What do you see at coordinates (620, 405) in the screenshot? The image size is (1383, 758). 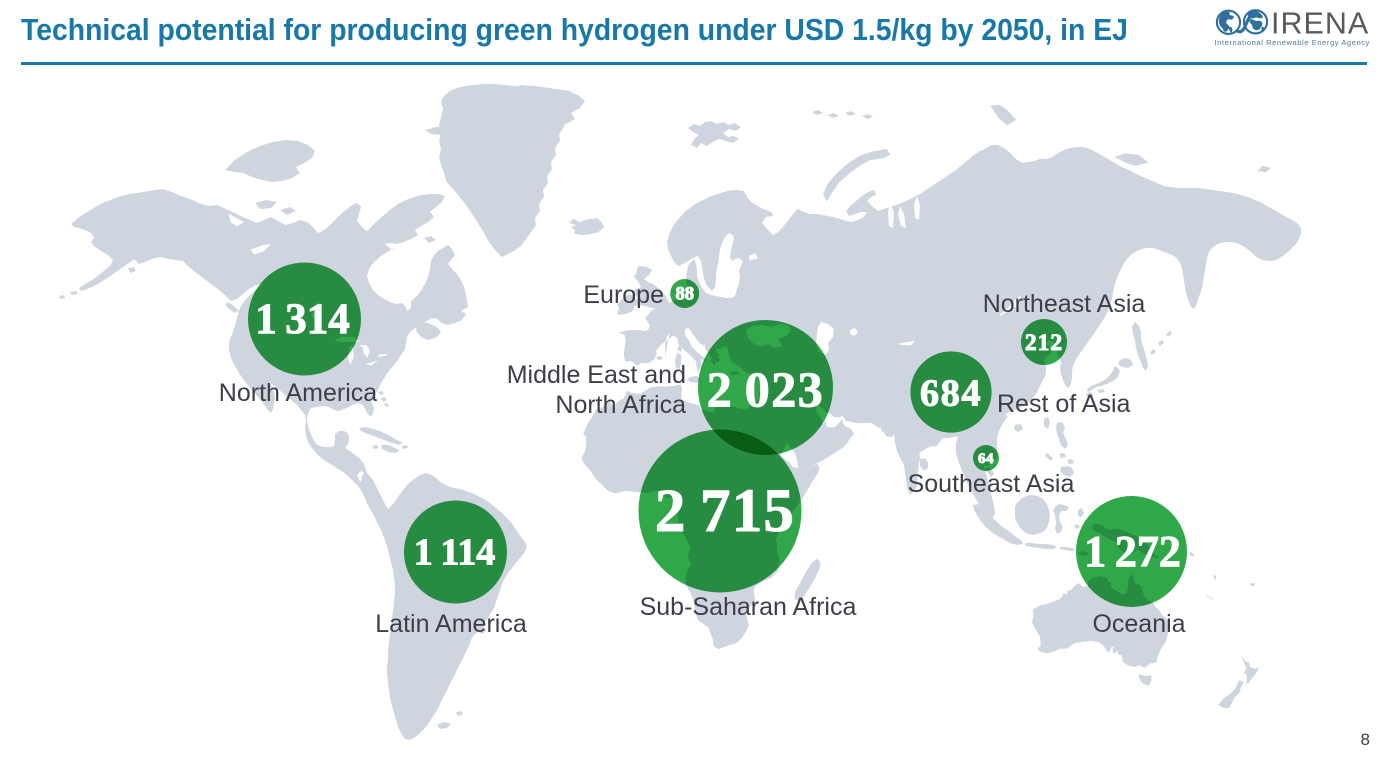 I see `svg-text: North Africa` at bounding box center [620, 405].